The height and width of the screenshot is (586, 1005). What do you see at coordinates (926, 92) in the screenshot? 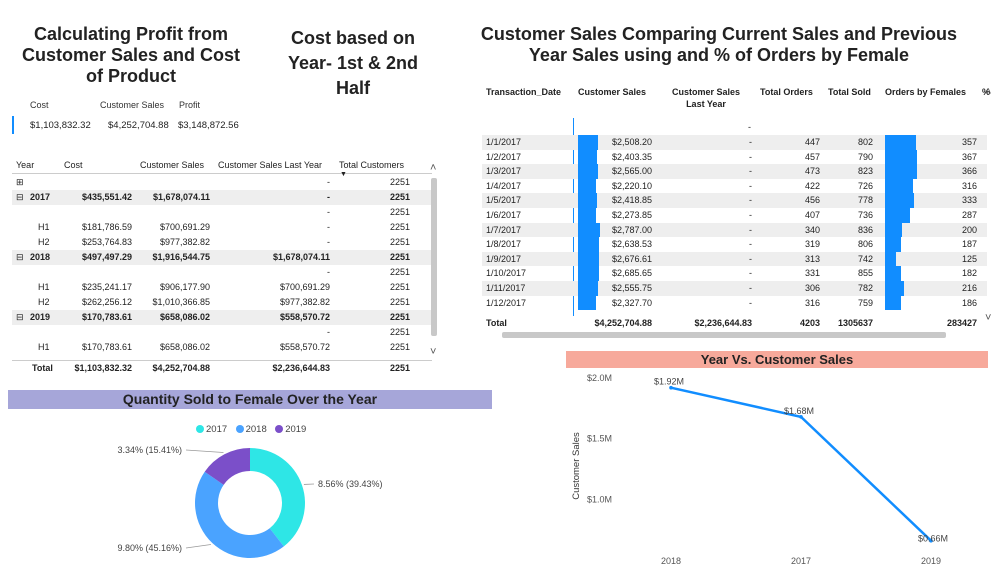
I see `tx-header-female: Orders by Females` at bounding box center [926, 92].